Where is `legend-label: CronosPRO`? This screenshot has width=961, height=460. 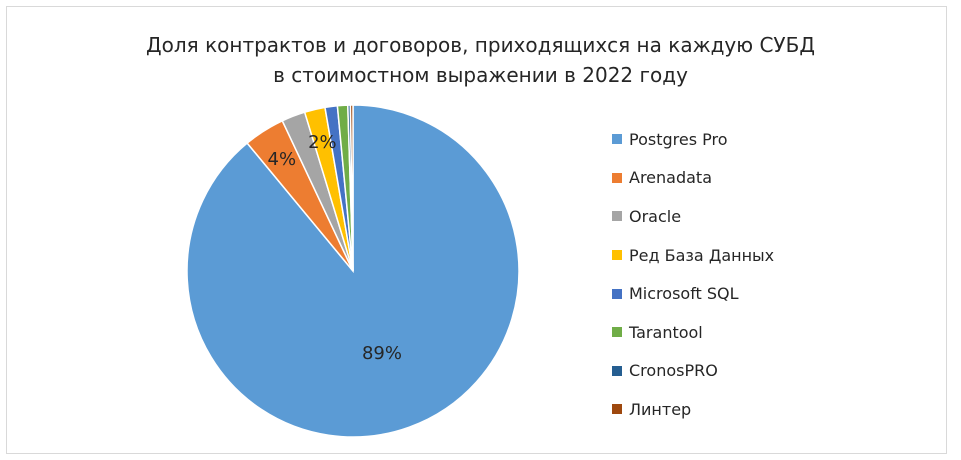
legend-label: CronosPRO is located at coordinates (673, 371).